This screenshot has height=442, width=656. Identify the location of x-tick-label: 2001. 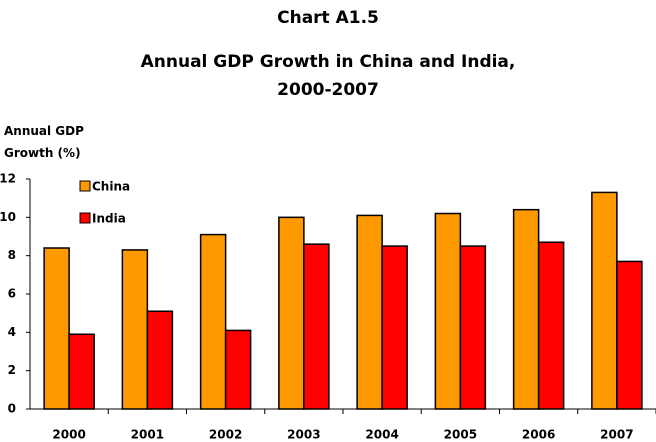
(147, 435).